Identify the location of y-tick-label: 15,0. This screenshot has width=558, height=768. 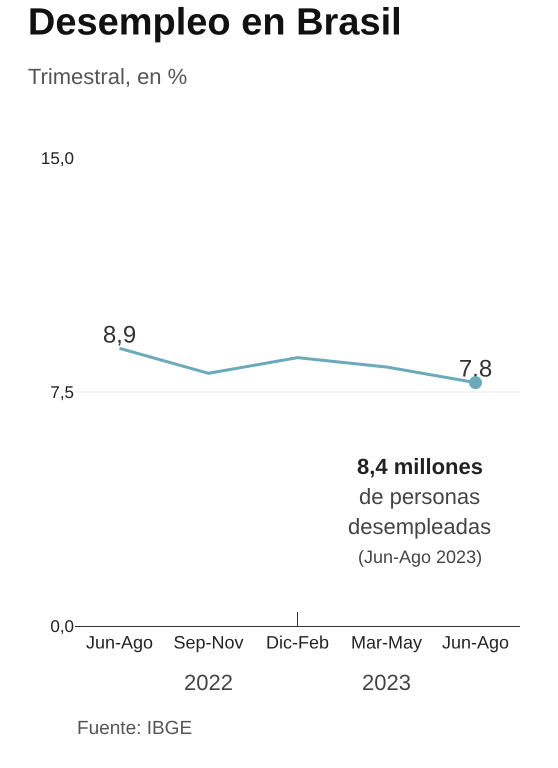
(57, 158).